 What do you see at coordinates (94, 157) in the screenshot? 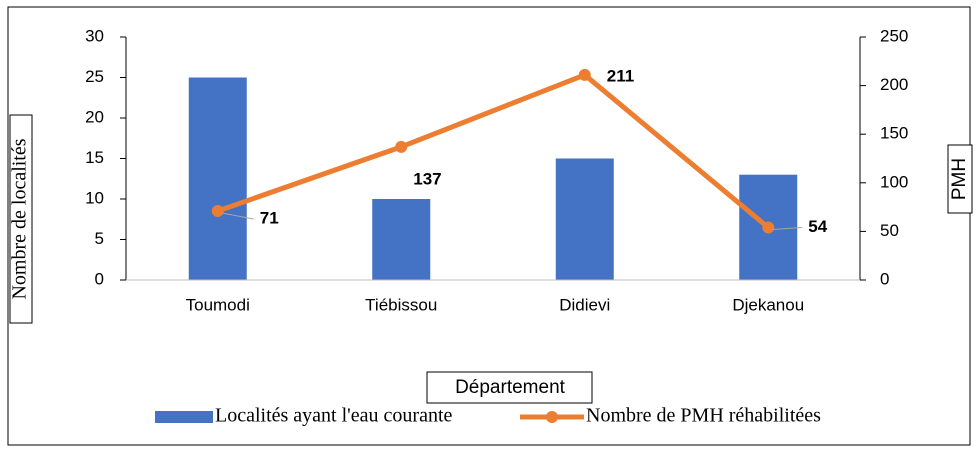
I see `y-tick-label: 15` at bounding box center [94, 157].